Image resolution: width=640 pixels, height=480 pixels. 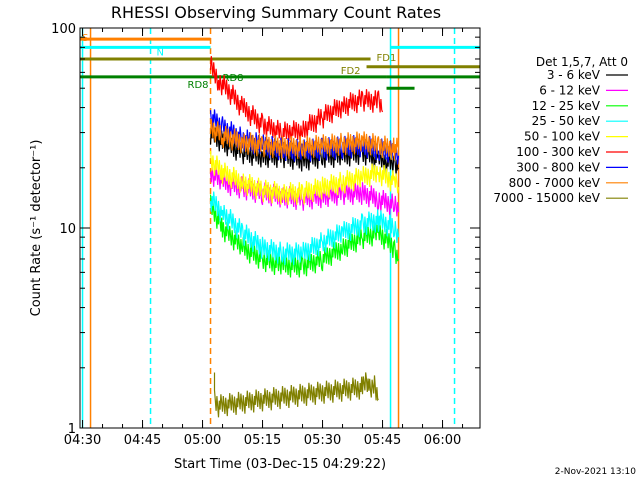 What do you see at coordinates (555, 183) in the screenshot?
I see `legend-entry-label: 800 - 7000 keV` at bounding box center [555, 183].